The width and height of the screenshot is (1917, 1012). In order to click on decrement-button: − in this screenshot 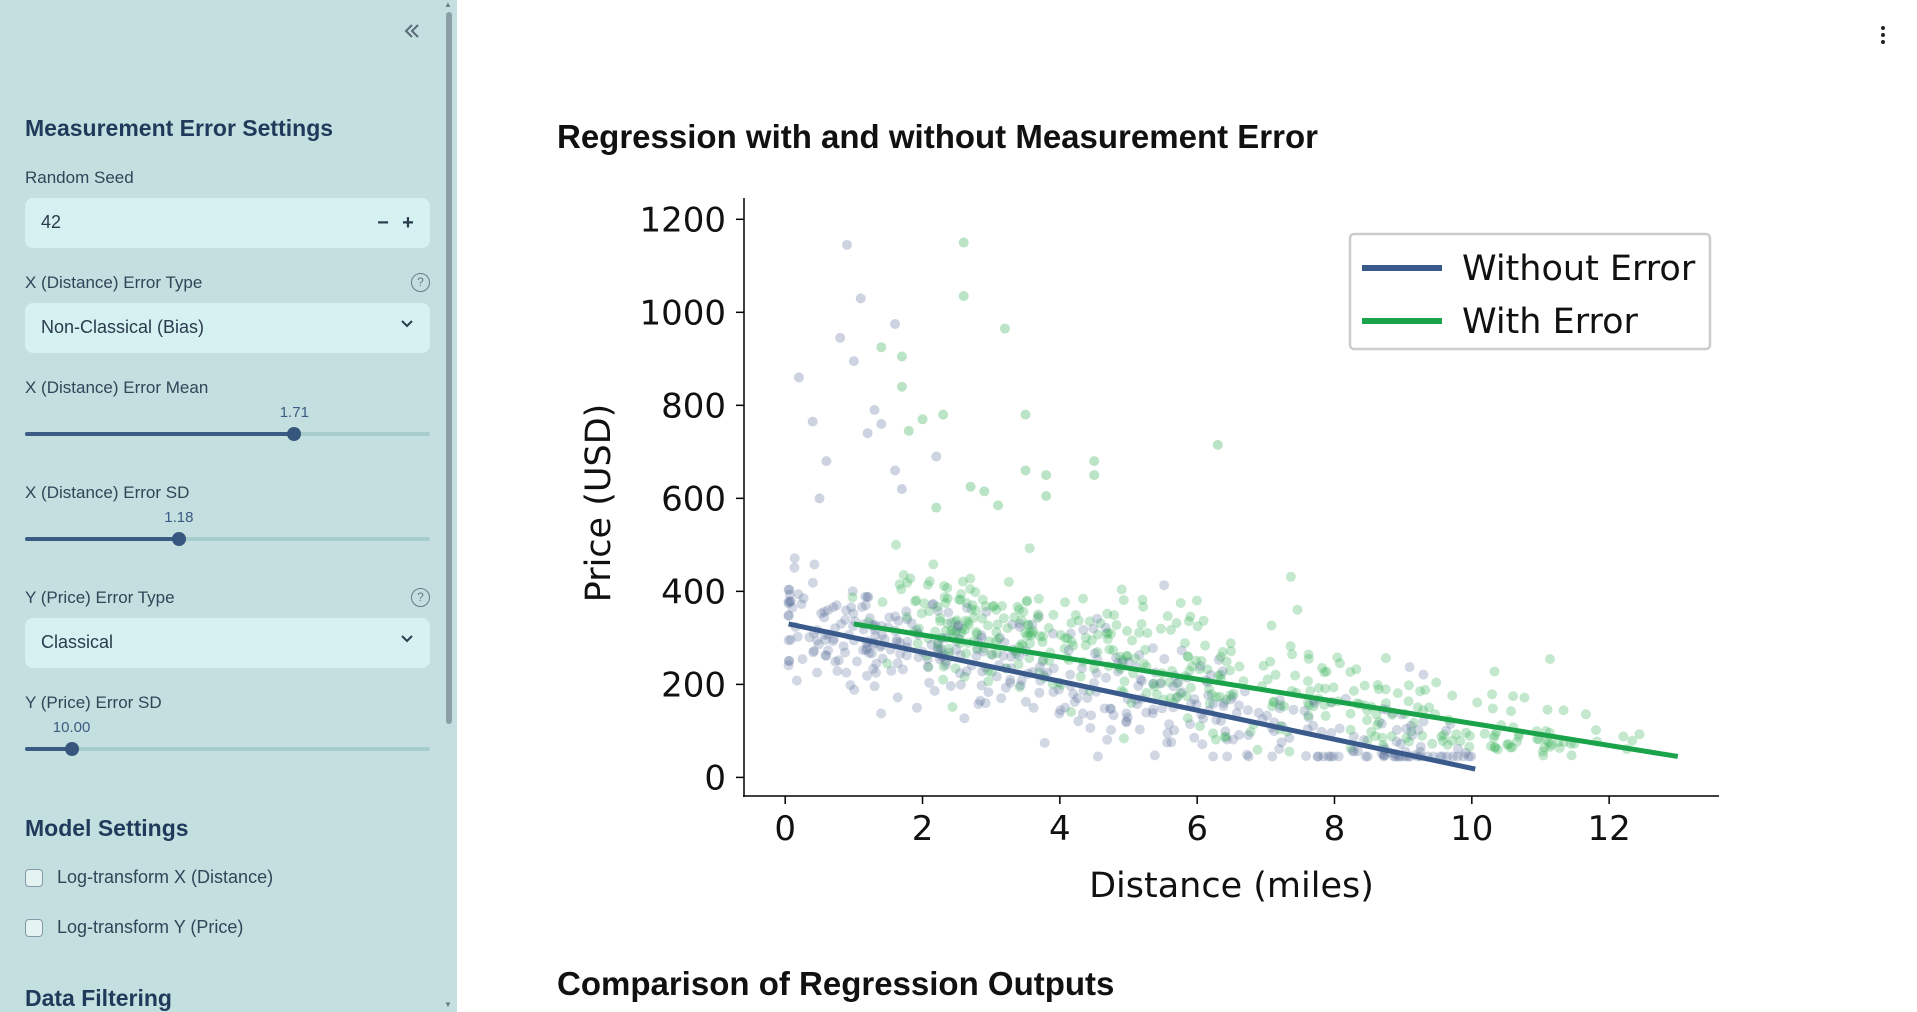, I will do `click(383, 223)`.